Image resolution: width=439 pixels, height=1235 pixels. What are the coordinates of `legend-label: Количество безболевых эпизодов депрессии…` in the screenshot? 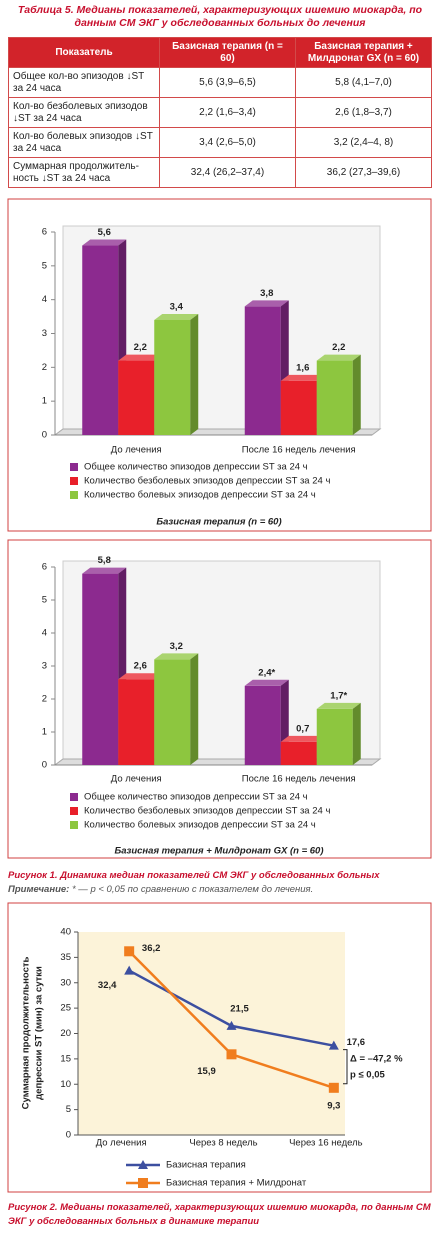 It's located at (207, 481).